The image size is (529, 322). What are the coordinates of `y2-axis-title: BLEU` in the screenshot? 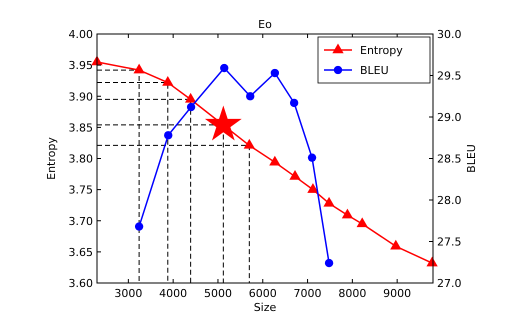 It's located at (471, 158).